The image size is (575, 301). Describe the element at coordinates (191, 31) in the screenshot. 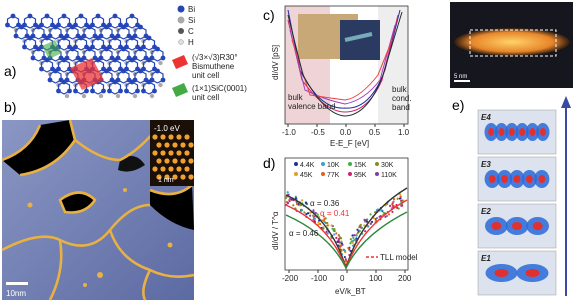

I see `legend-item: C` at that location.